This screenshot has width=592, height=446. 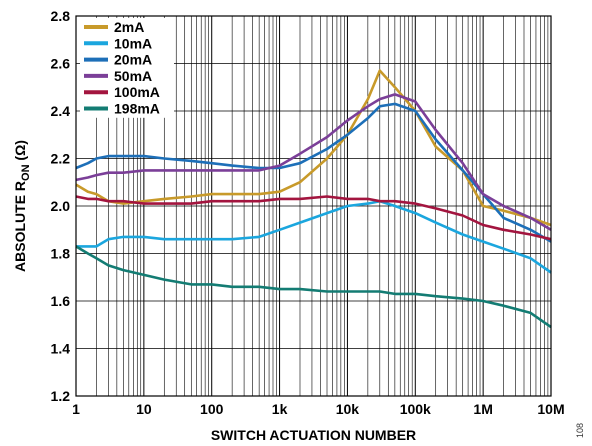 What do you see at coordinates (133, 76) in the screenshot?
I see `legend-label: 50mA` at bounding box center [133, 76].